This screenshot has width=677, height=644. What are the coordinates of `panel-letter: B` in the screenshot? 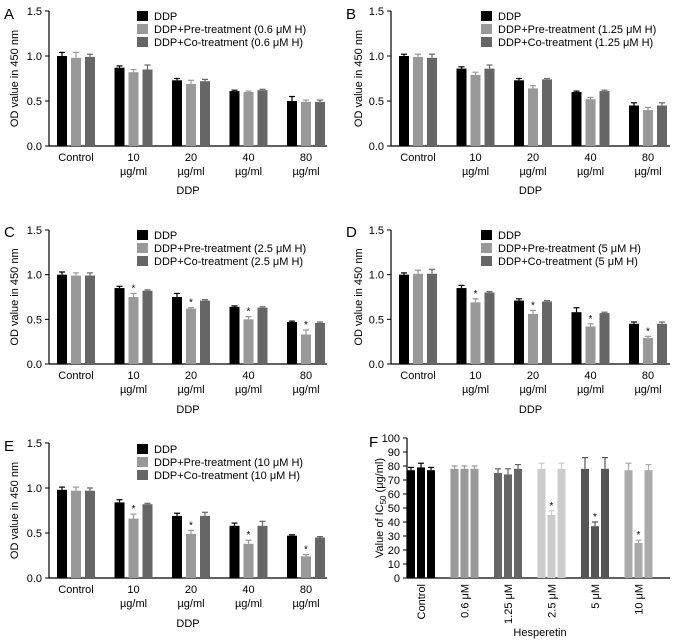 It's located at (351, 14).